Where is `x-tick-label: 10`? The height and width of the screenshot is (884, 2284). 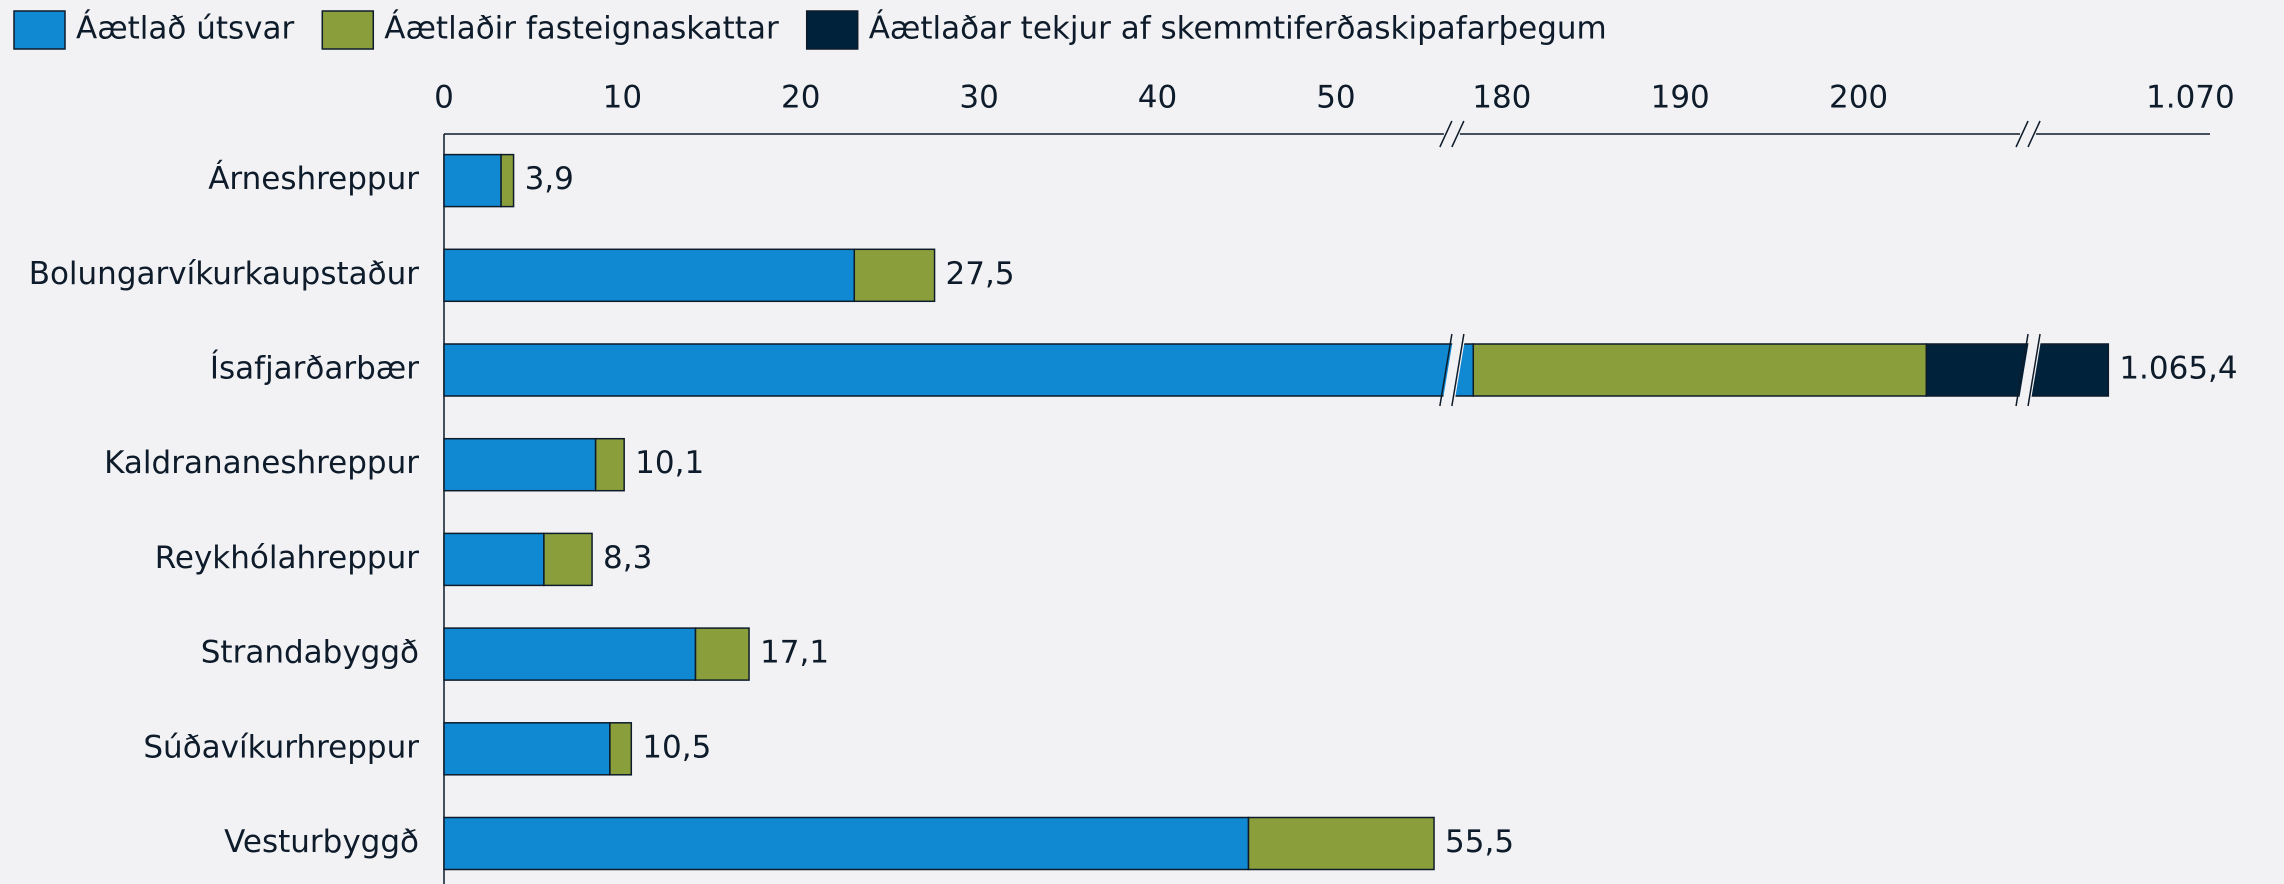
x-tick-label: 10 is located at coordinates (622, 98).